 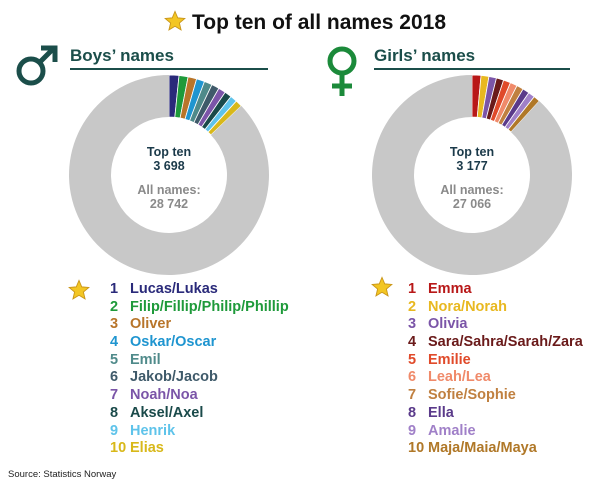 I want to click on boys-donut-slice, so click(x=168, y=175).